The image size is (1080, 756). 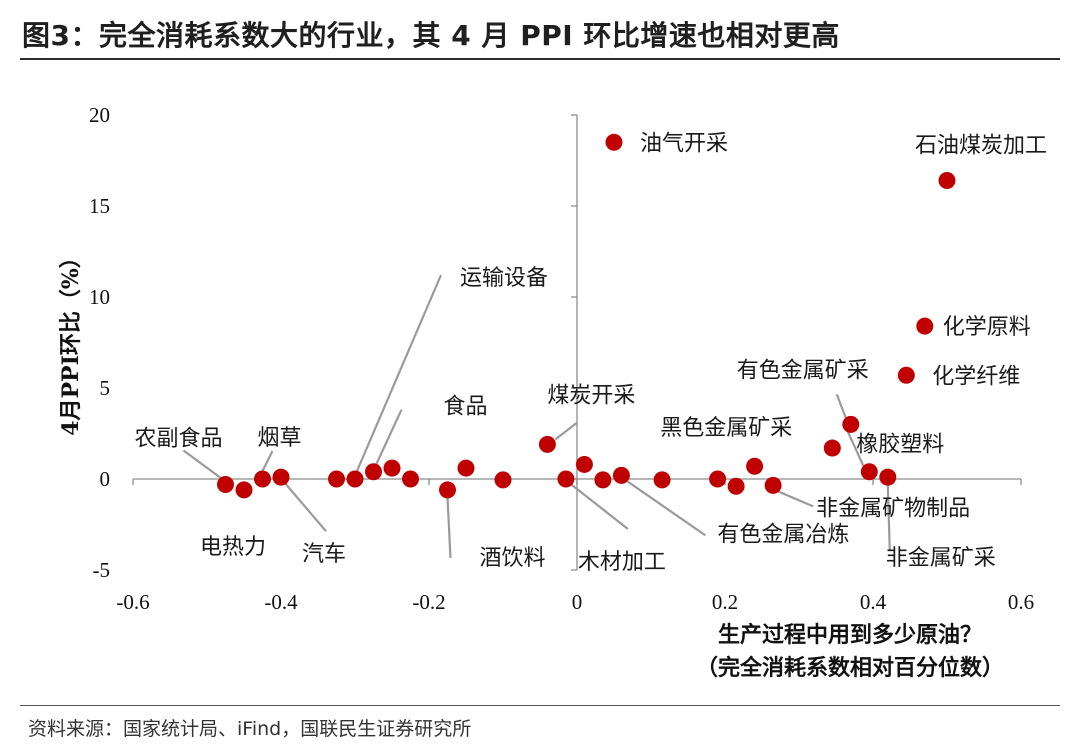 I want to click on x-tick-label: 0.6, so click(x=1021, y=602).